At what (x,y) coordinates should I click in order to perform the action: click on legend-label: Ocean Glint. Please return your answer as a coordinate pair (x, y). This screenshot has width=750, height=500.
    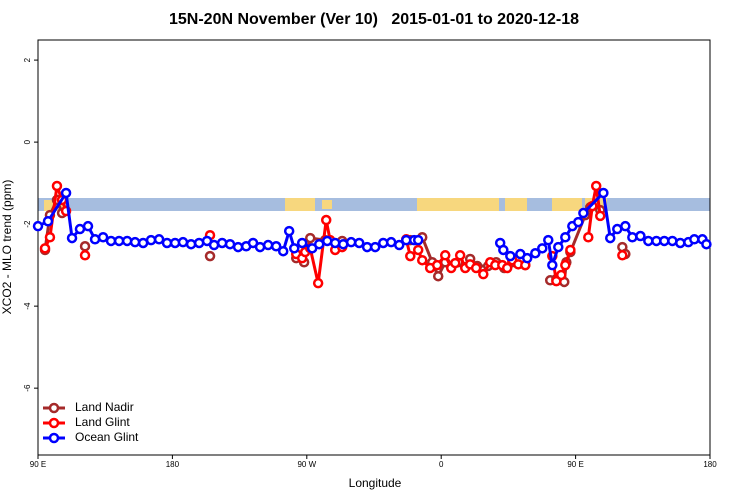
    Looking at the image, I should click on (107, 437).